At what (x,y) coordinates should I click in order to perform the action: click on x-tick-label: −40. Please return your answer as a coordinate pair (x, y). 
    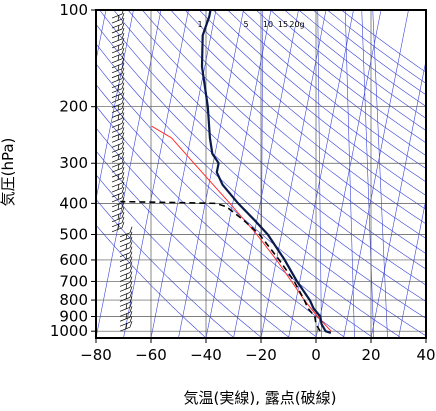
    Looking at the image, I should click on (206, 355).